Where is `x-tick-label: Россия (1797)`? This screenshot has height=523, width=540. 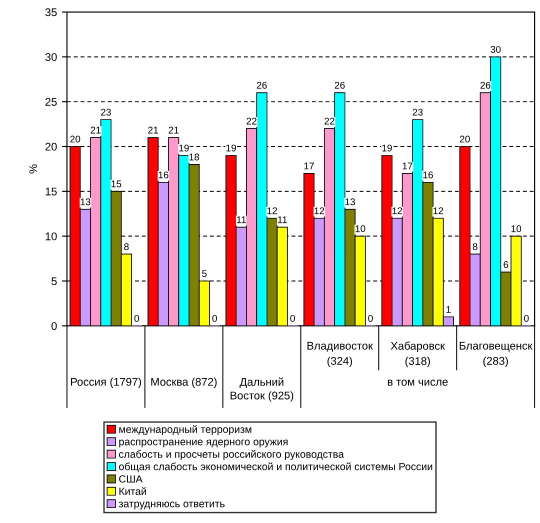
x-tick-label: Россия (1797) is located at coordinates (106, 383).